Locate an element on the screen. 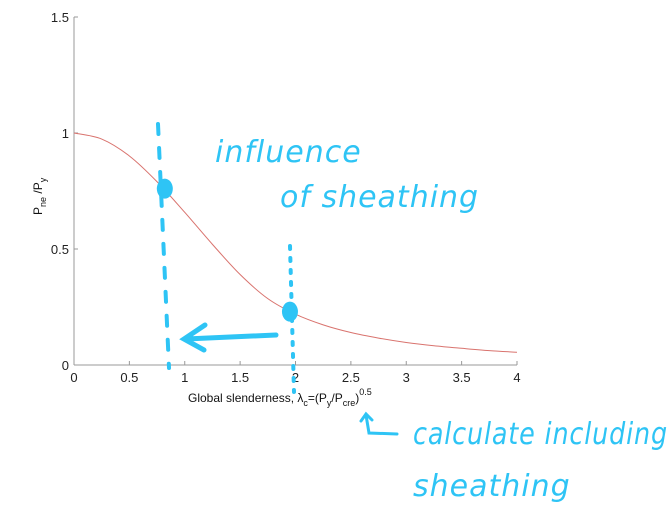  markers is located at coordinates (227, 250).